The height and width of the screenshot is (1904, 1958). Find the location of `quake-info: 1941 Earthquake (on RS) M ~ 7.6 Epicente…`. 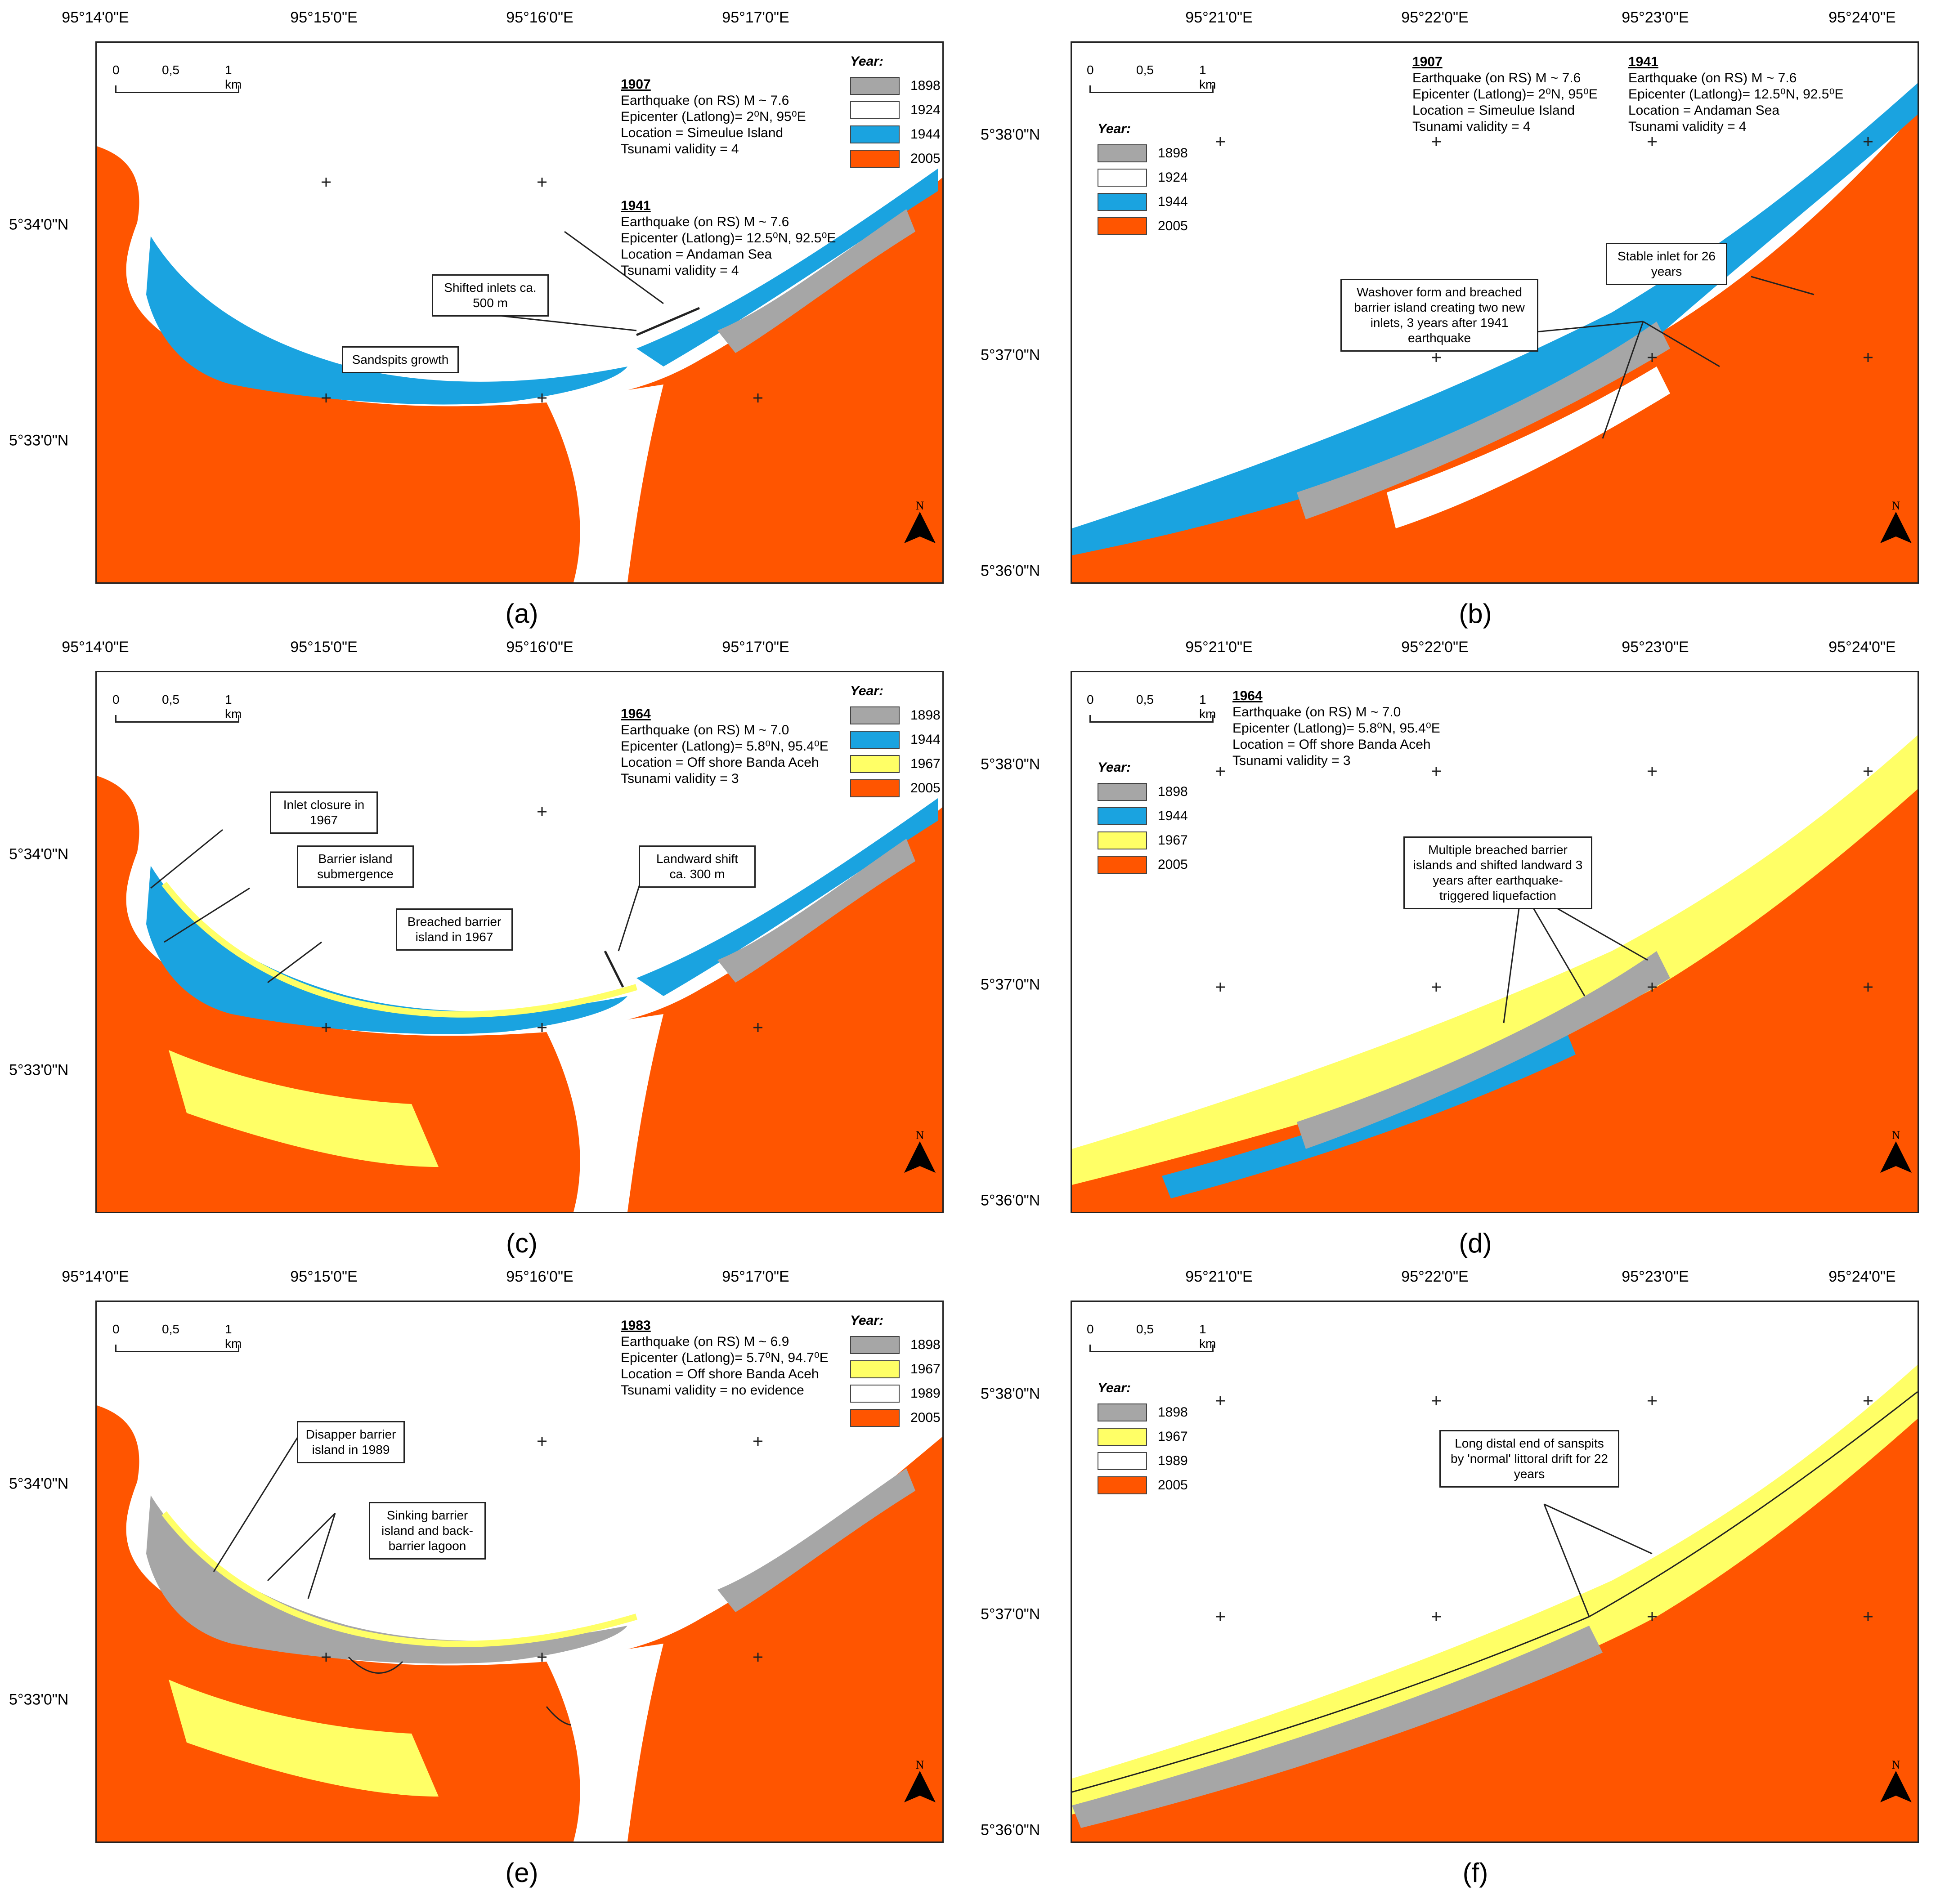

quake-info: 1941 Earthquake (on RS) M ~ 7.6 Epicente… is located at coordinates (1736, 94).